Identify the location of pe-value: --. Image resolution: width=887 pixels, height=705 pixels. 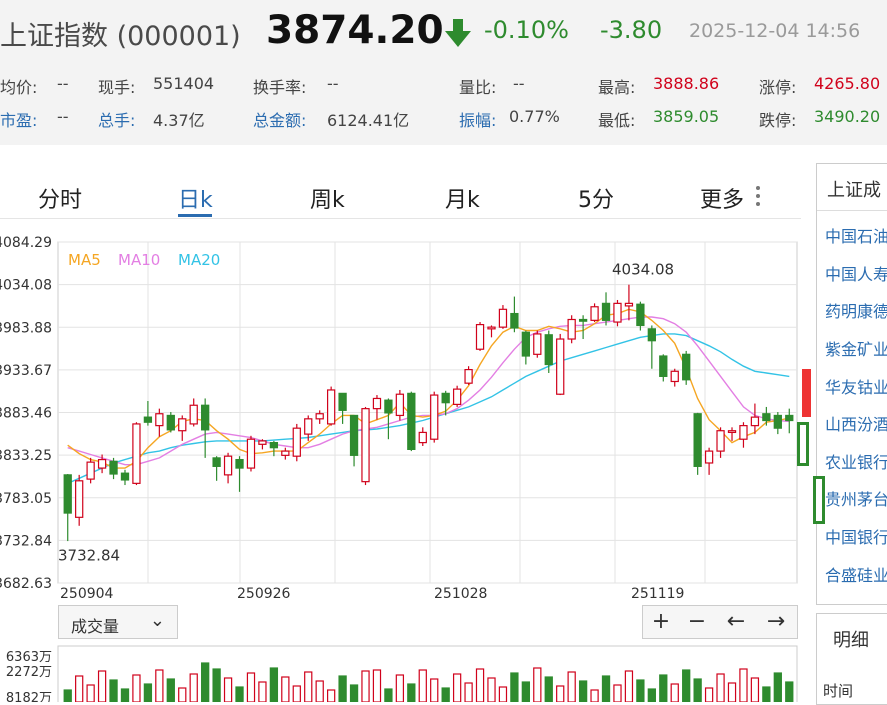
(63, 116).